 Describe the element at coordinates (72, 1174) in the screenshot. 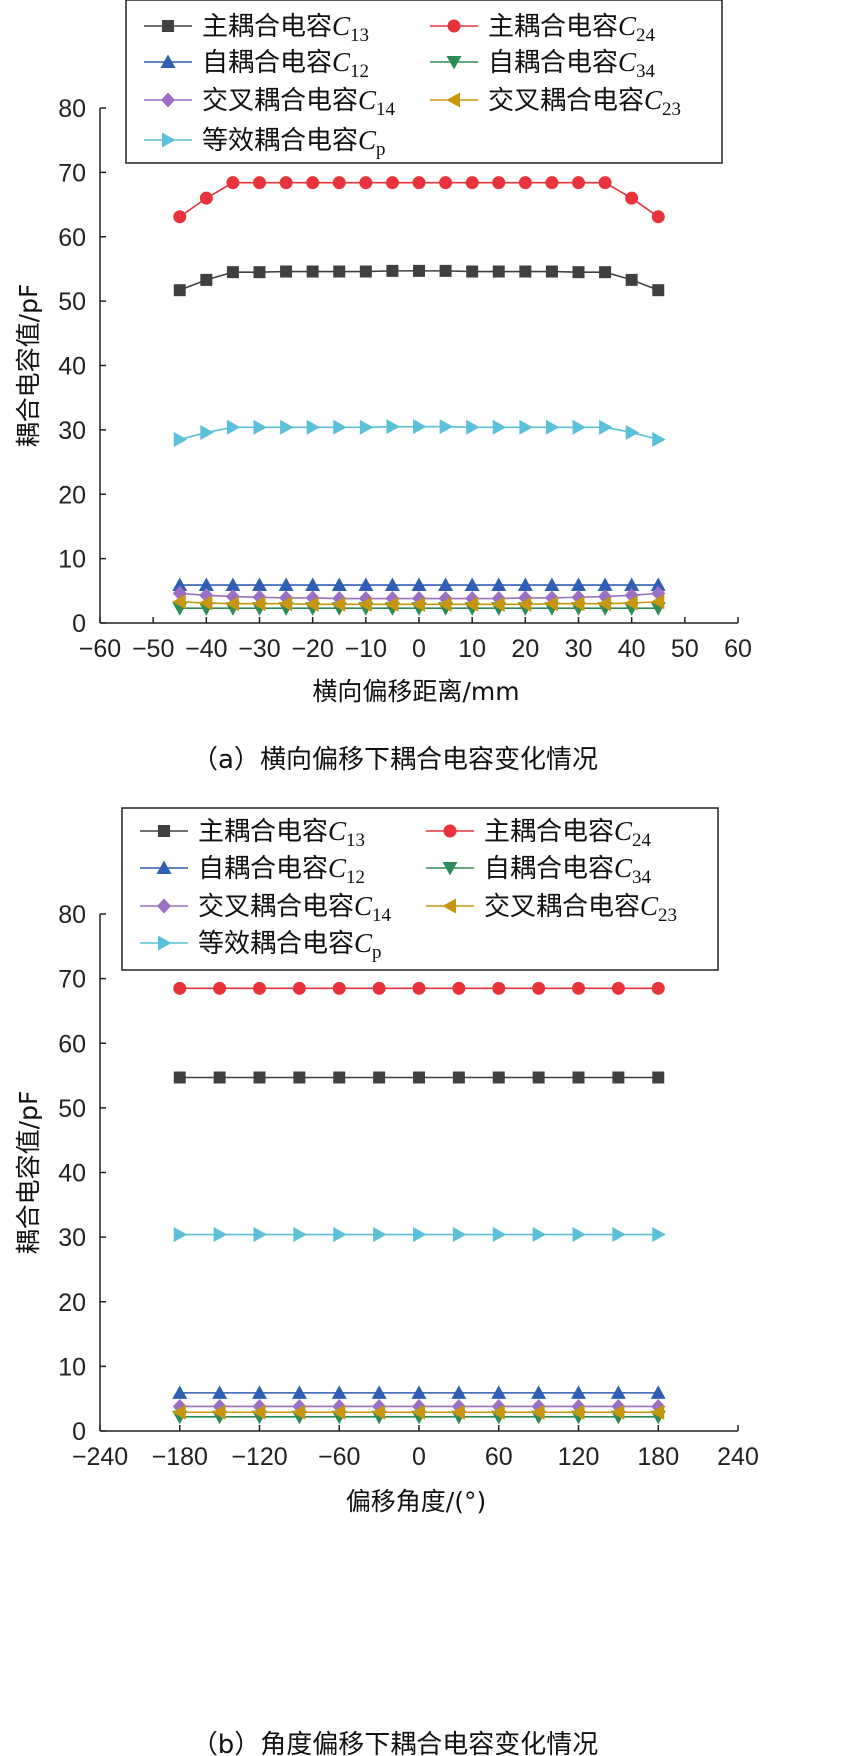

I see `y-tick-label: 40` at that location.